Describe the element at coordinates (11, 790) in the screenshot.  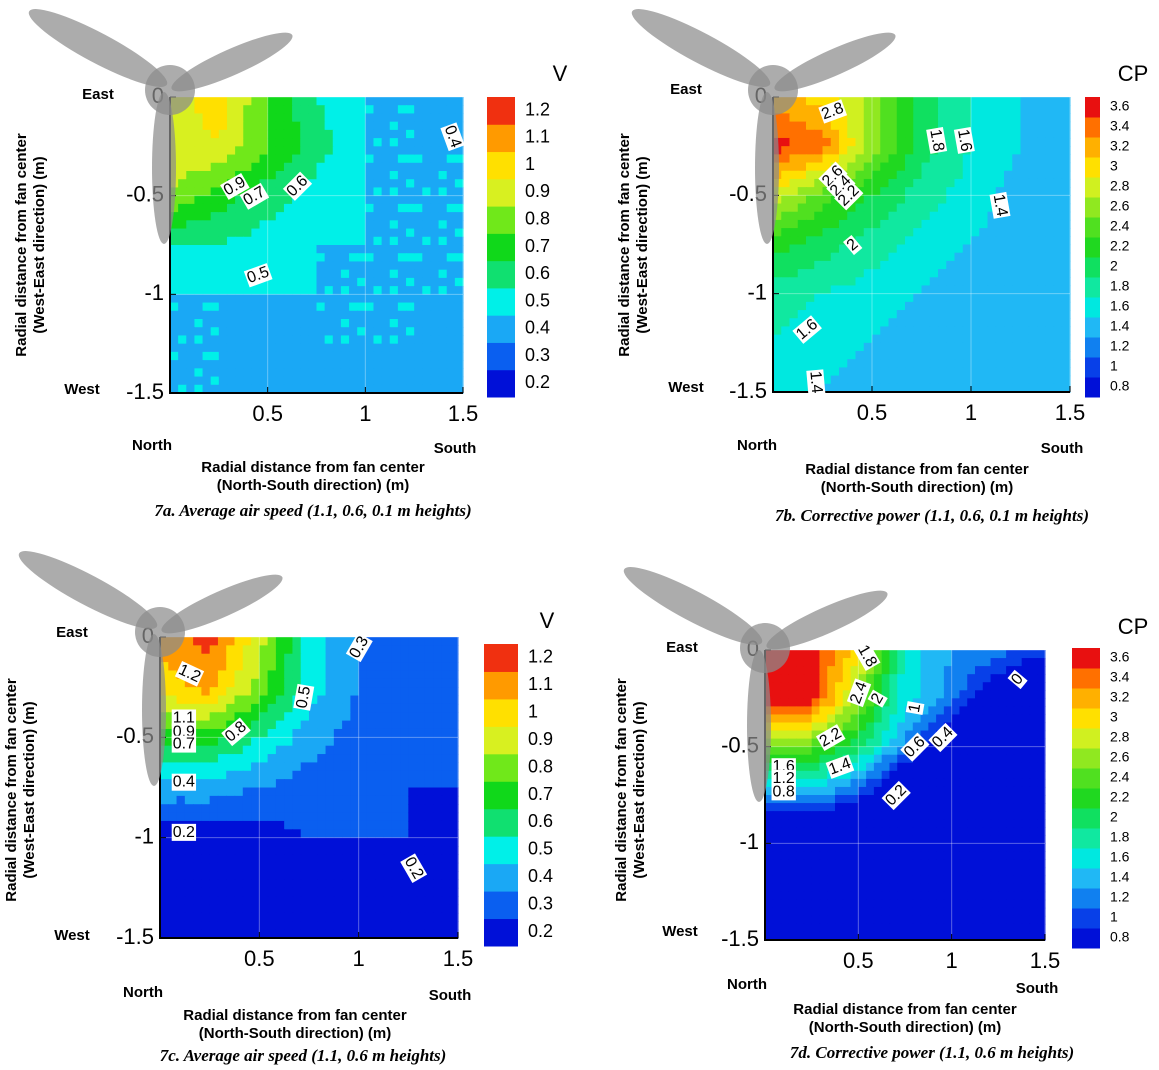
I see `y-axis-title: Radial distance from fan center` at that location.